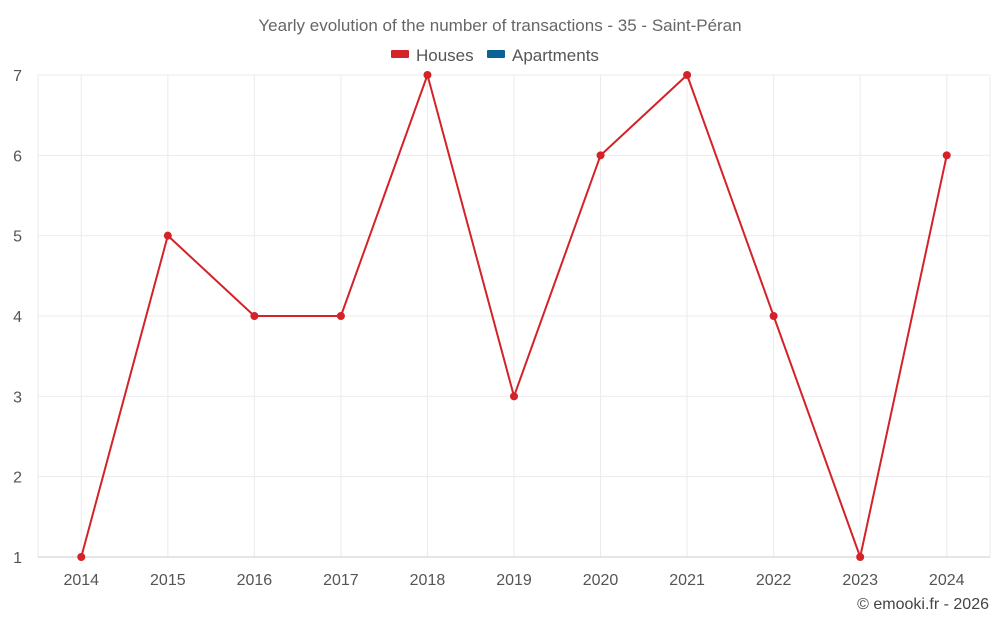 This screenshot has height=625, width=1000. What do you see at coordinates (168, 580) in the screenshot?
I see `x-tick-label: 2015` at bounding box center [168, 580].